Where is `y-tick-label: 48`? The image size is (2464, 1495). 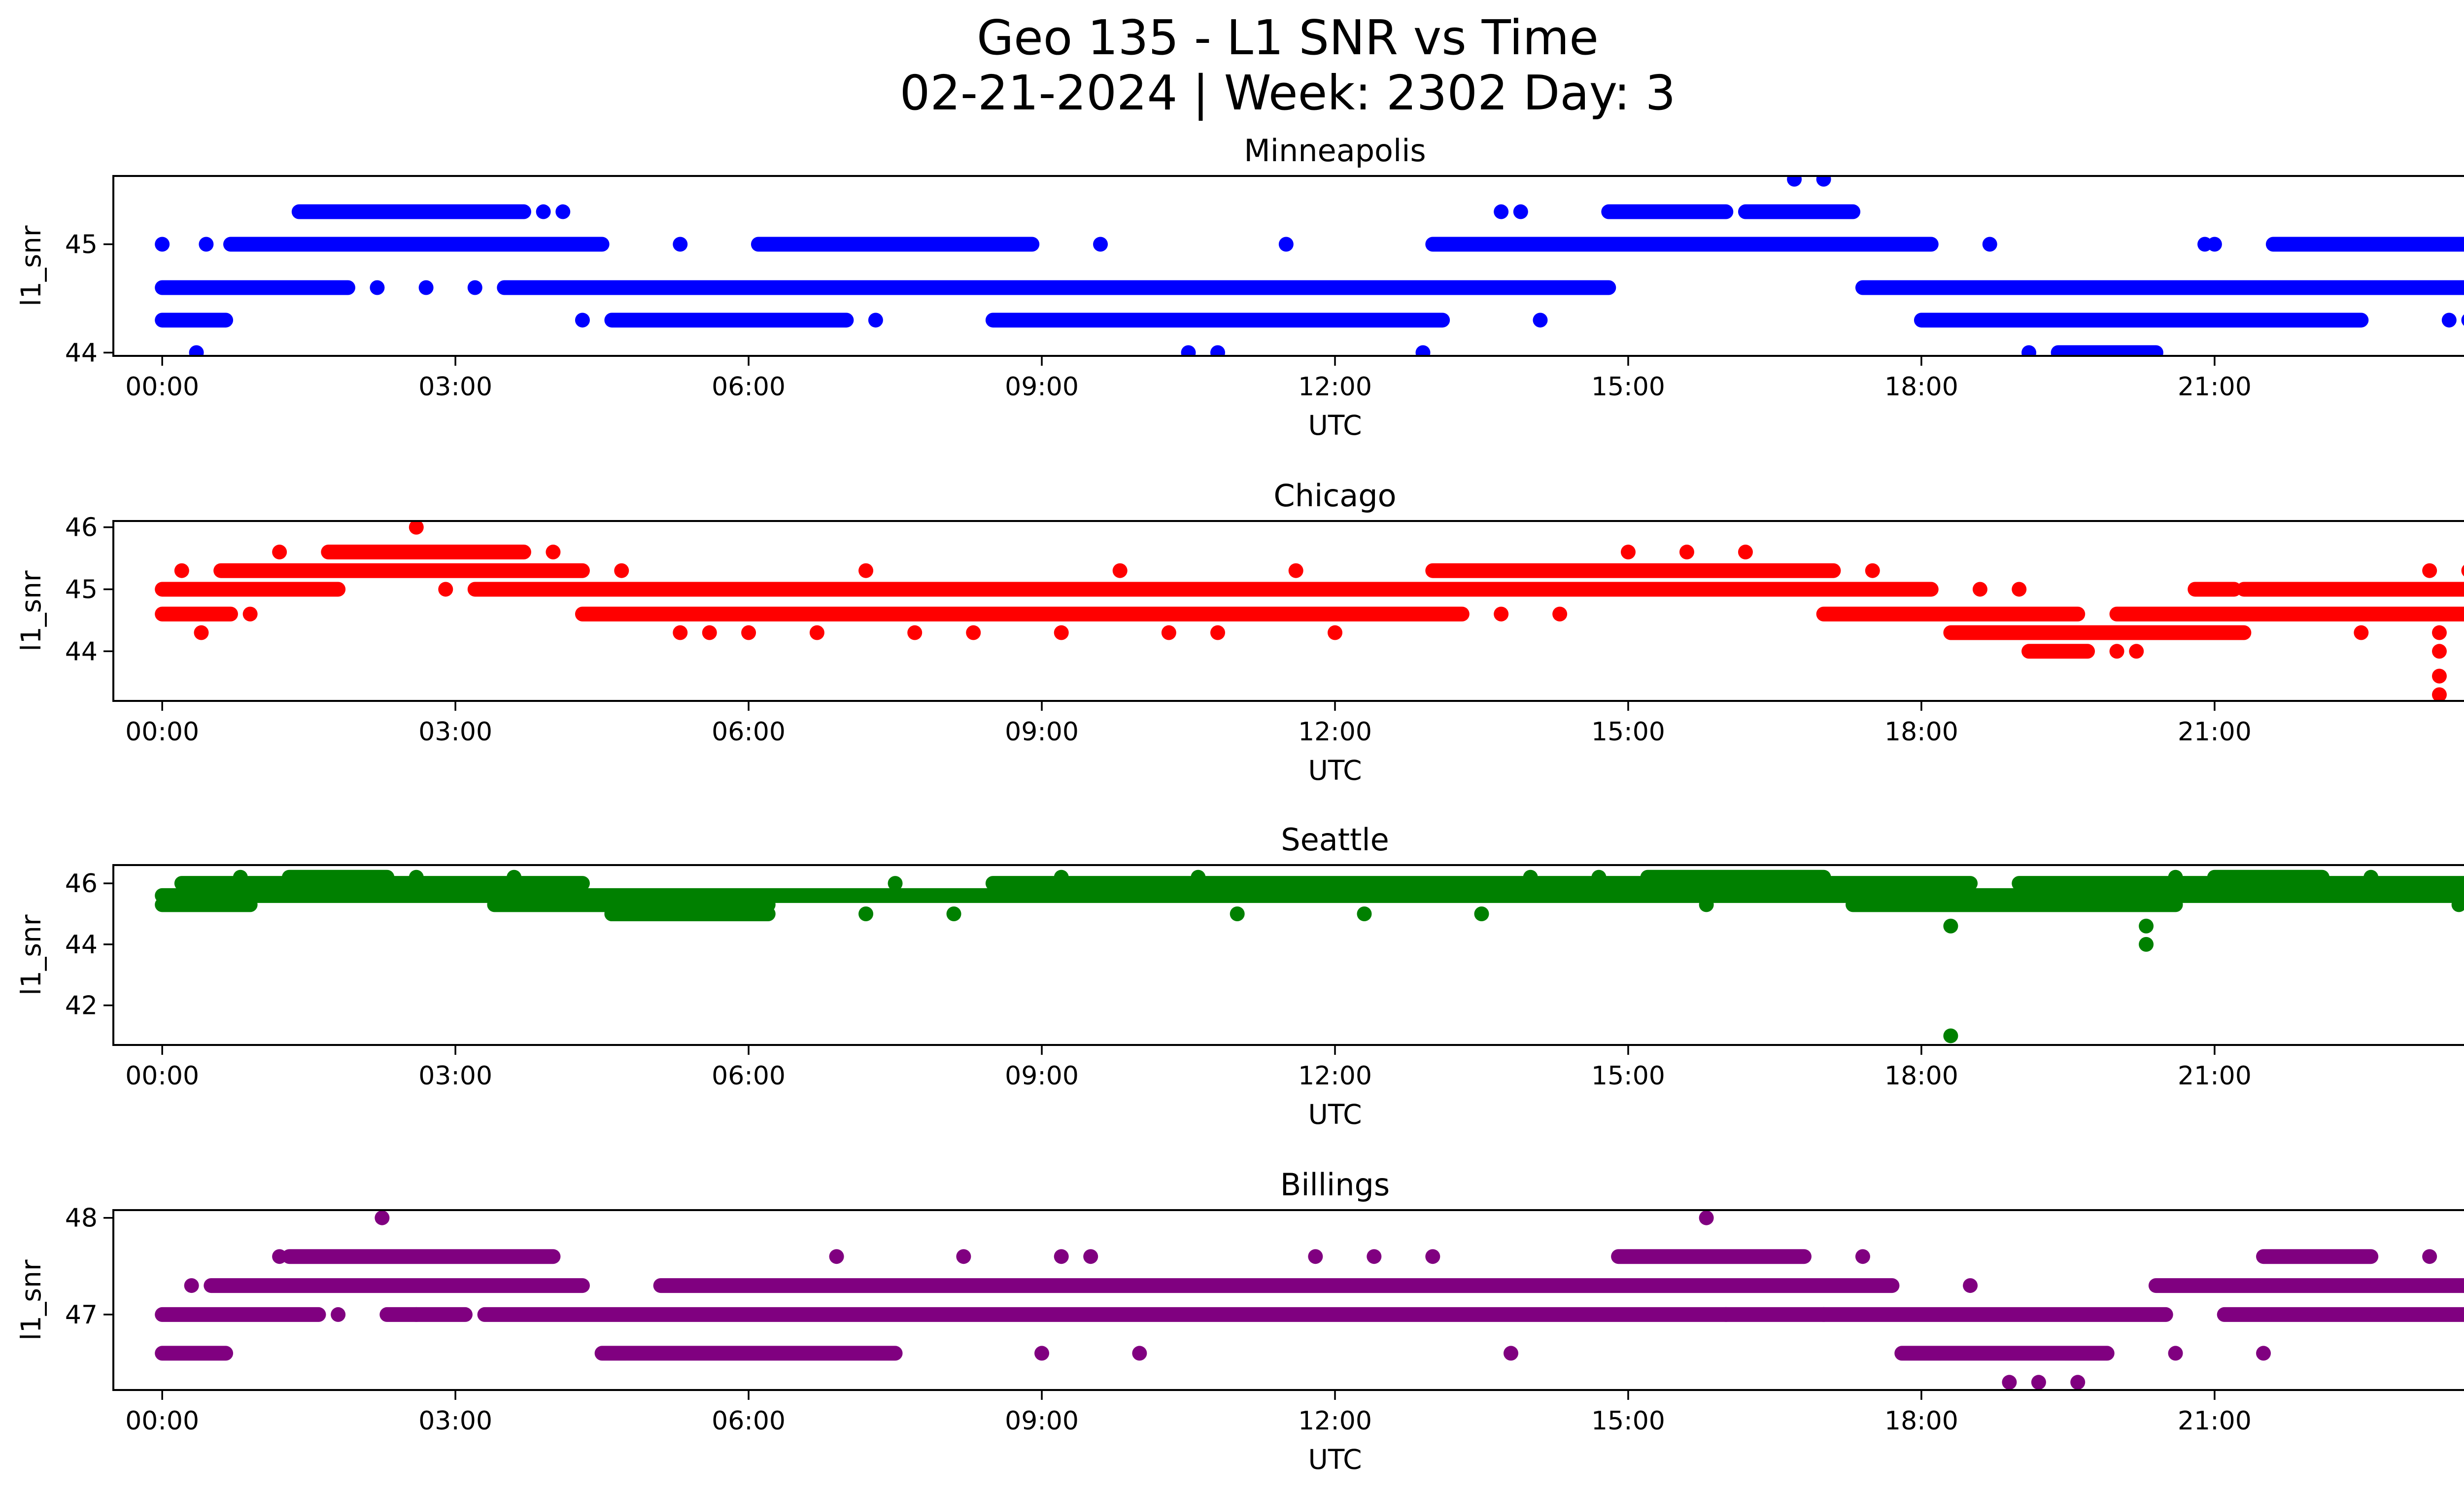 y-tick-label: 48 is located at coordinates (81, 1218).